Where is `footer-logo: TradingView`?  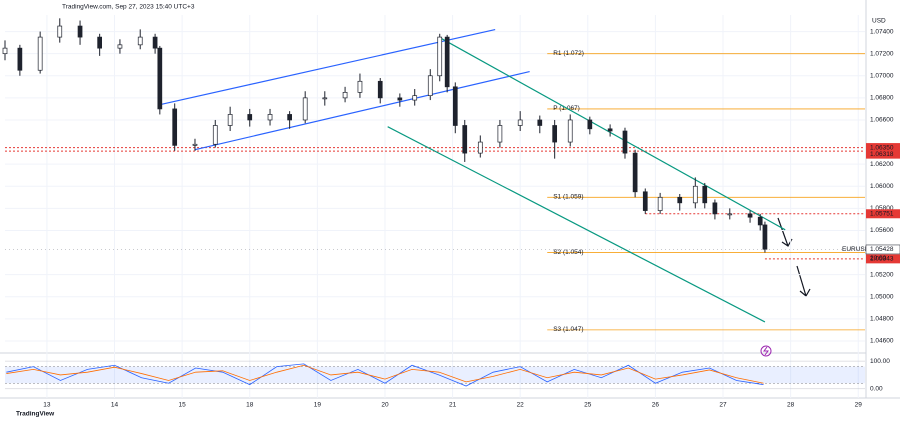 footer-logo: TradingView is located at coordinates (35, 414).